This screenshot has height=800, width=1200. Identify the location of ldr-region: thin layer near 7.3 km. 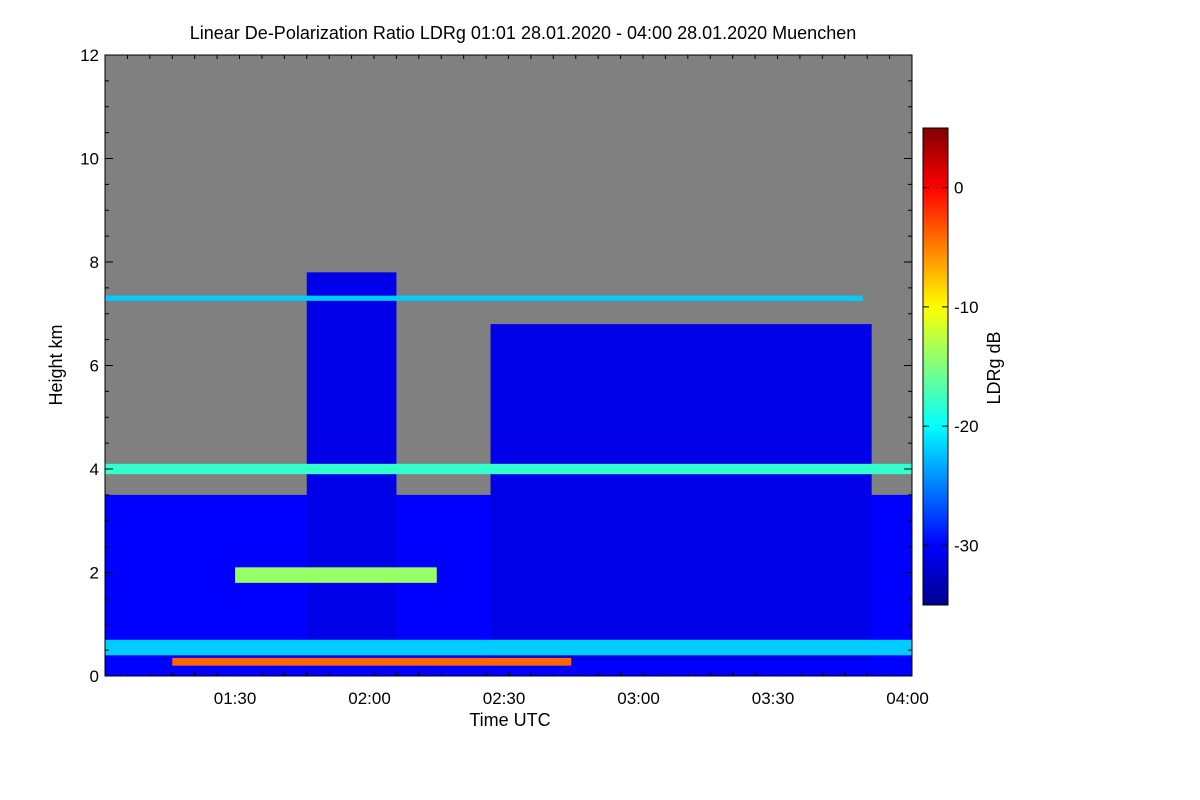
(484, 298).